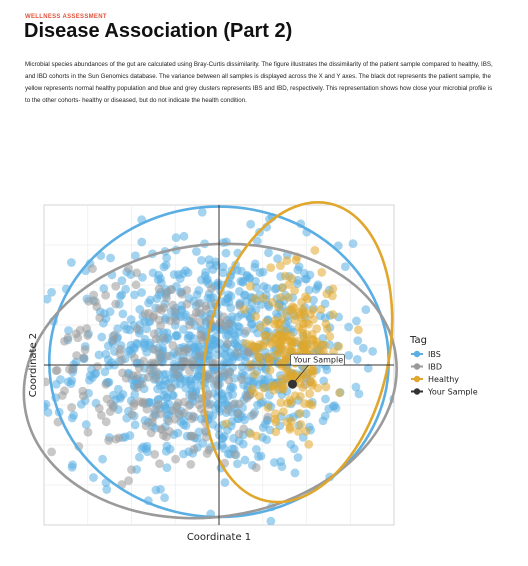 Image resolution: width=528 pixels, height=566 pixels. Describe the element at coordinates (434, 354) in the screenshot. I see `legend-item-label: IBS` at that location.